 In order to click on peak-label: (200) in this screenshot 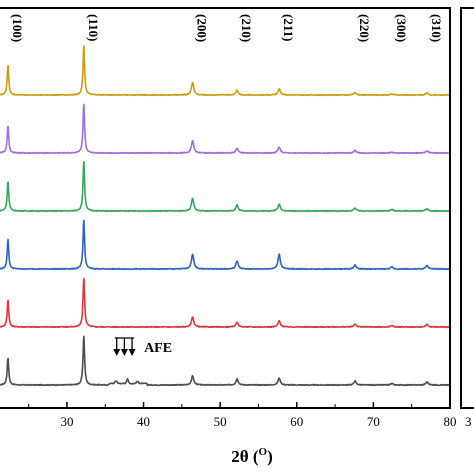, I will do `click(202, 28)`.